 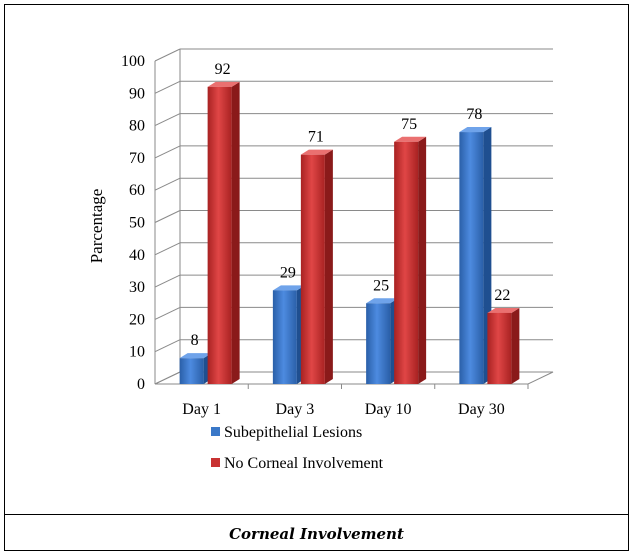 I want to click on x-tick-label: Day 3, so click(x=295, y=409).